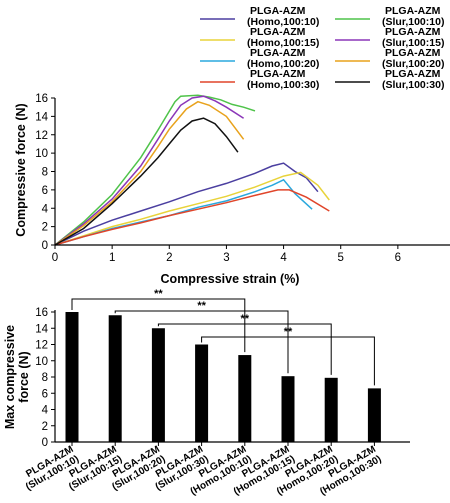 Image resolution: width=450 pixels, height=503 pixels. I want to click on y-tick-label: 12, so click(41, 136).